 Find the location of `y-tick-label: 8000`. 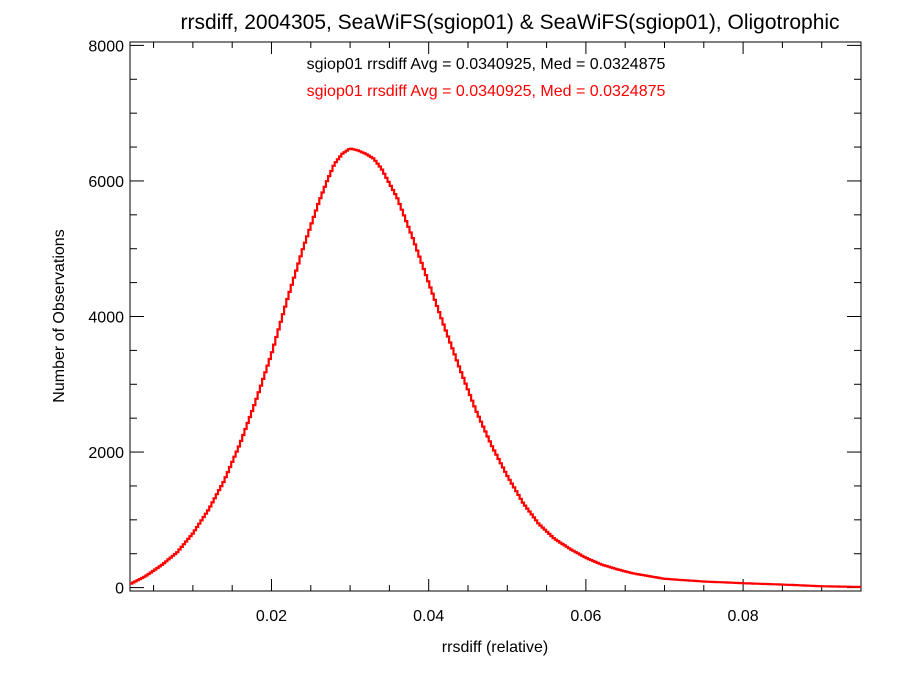

y-tick-label: 8000 is located at coordinates (106, 46).